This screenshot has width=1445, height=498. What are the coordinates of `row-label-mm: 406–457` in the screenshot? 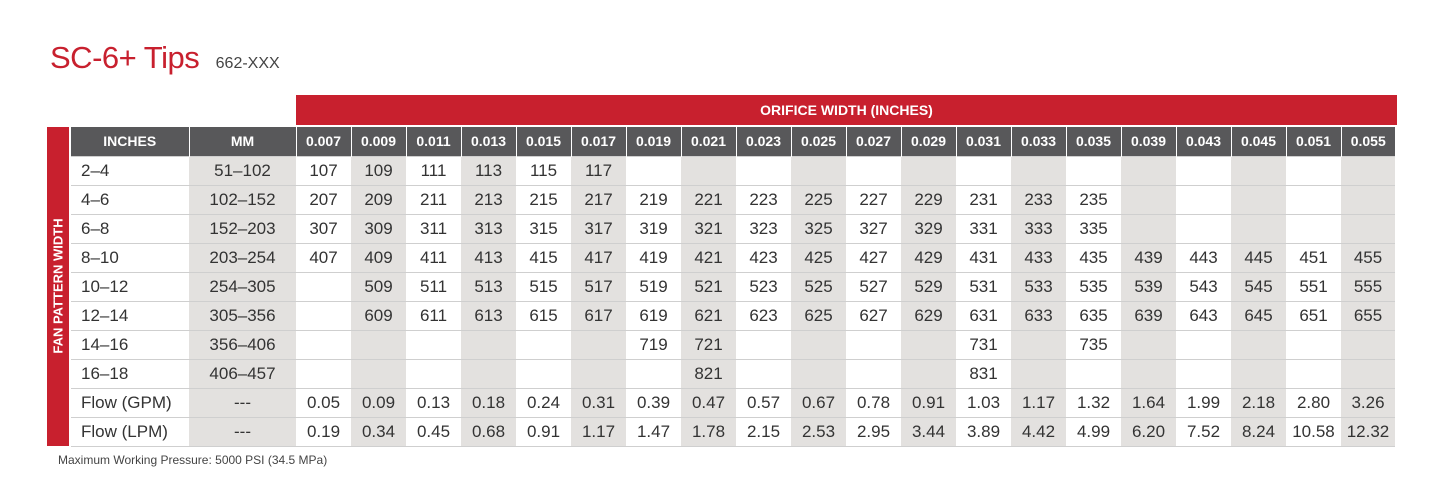 It's located at (242, 373).